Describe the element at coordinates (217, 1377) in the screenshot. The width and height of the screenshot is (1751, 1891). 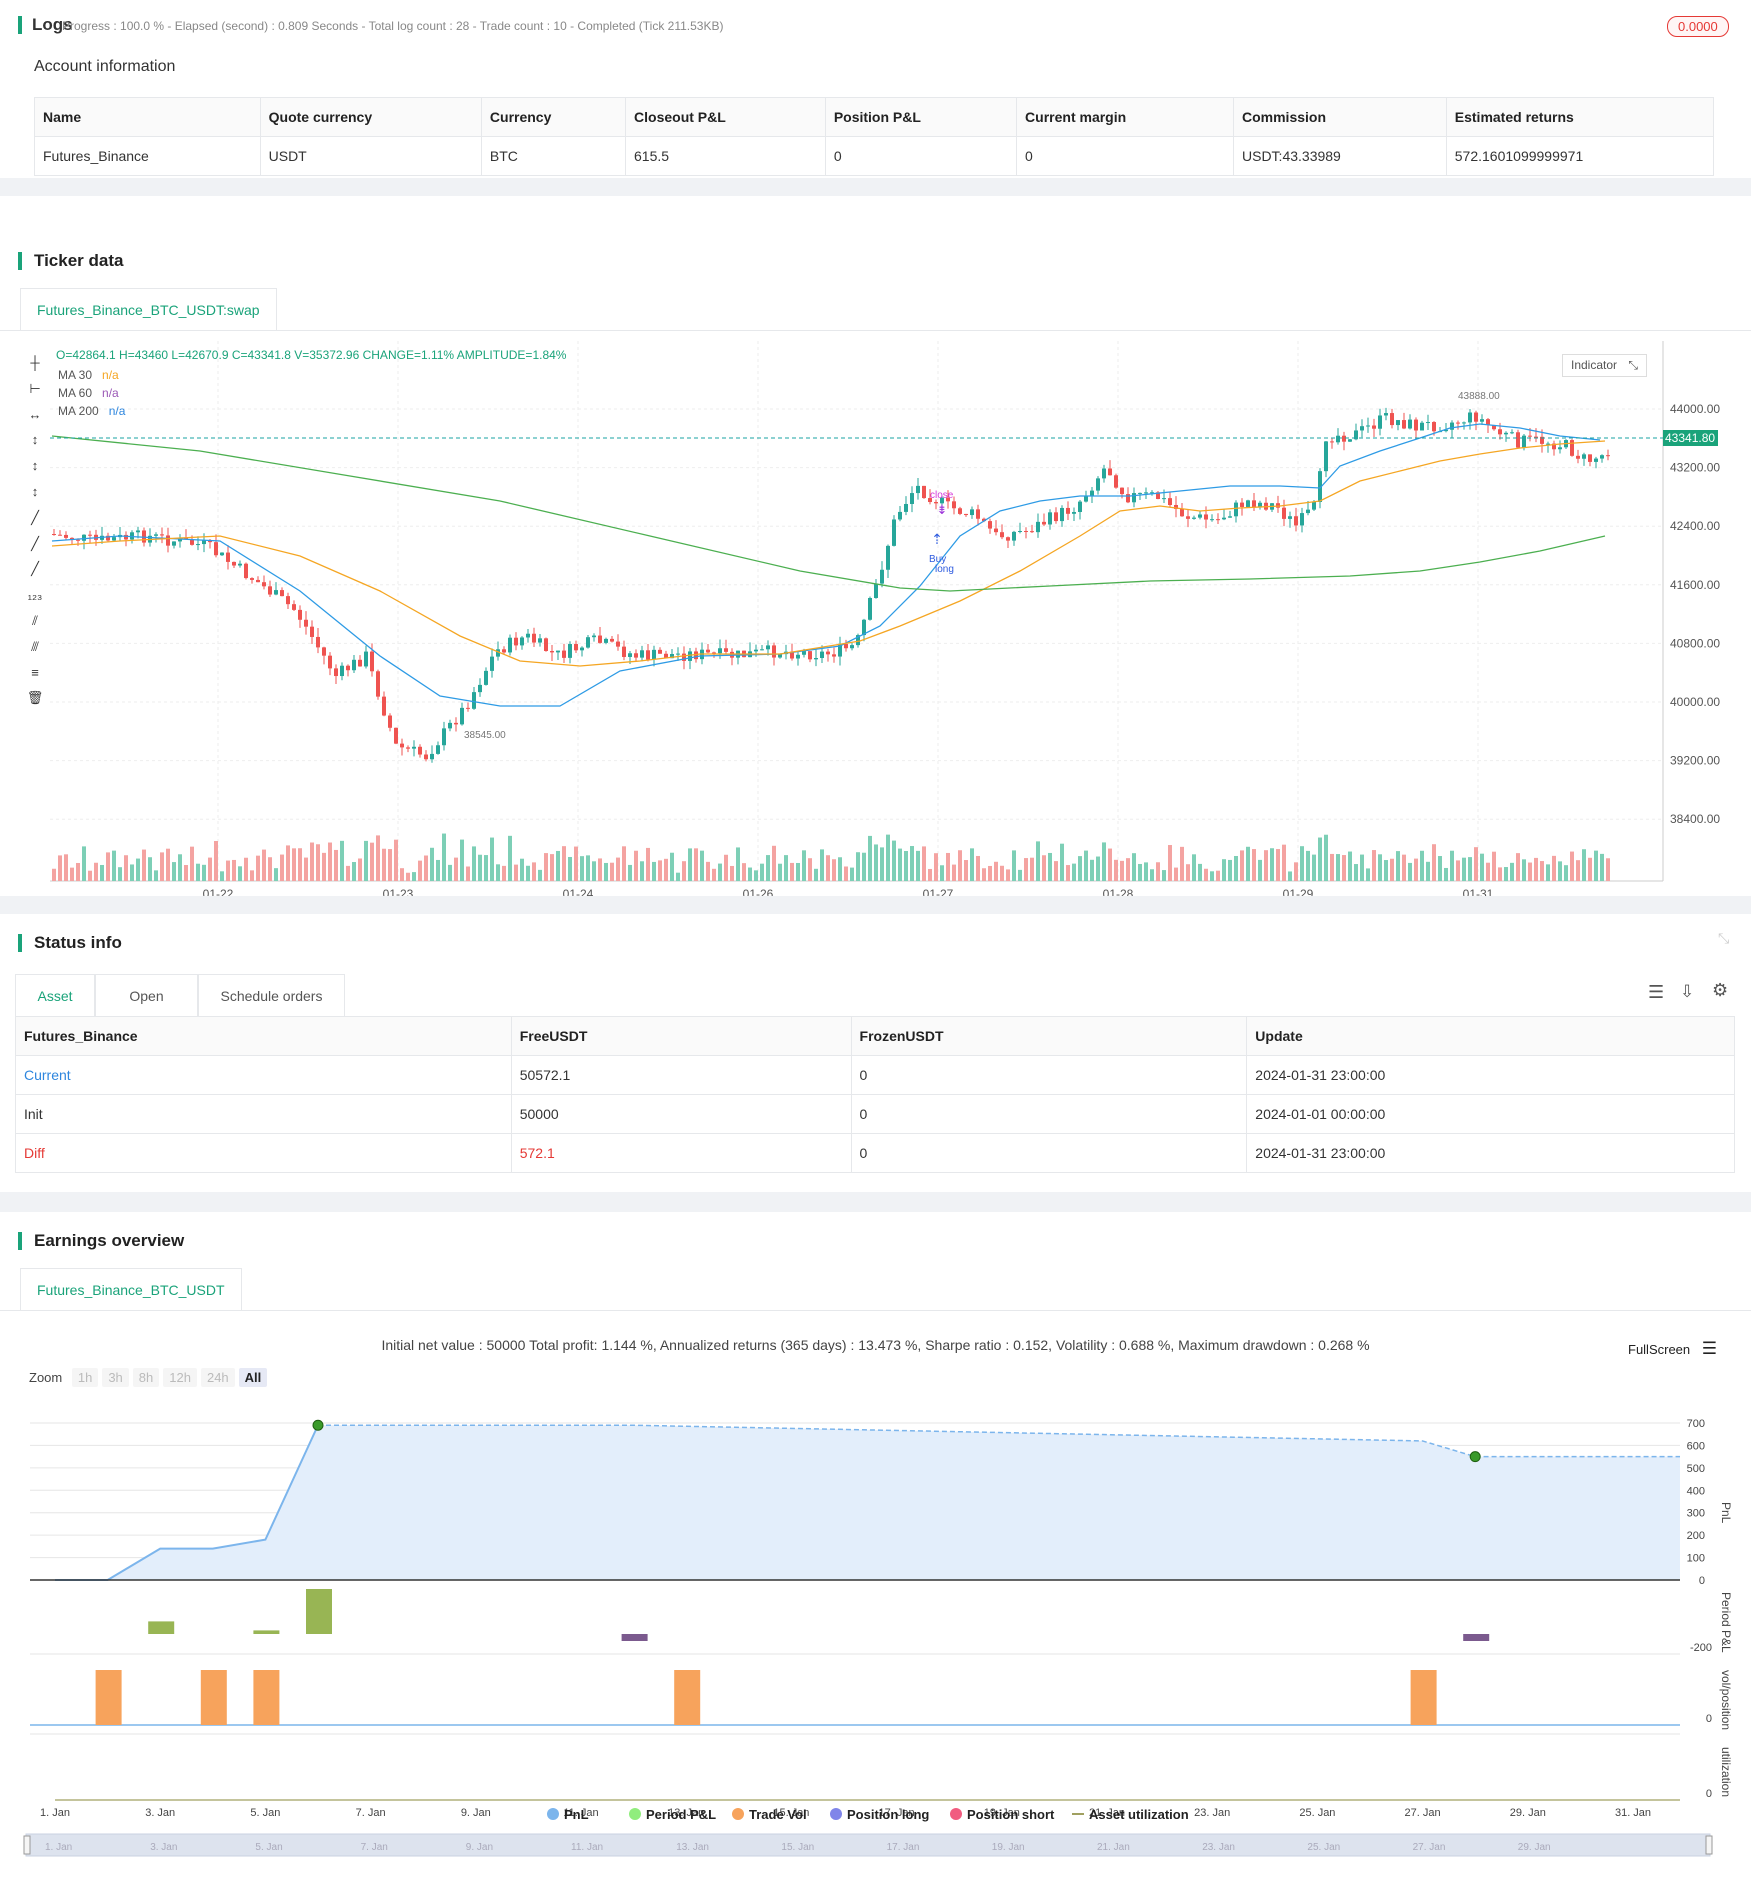
I see `zoom-24h: 24h` at that location.